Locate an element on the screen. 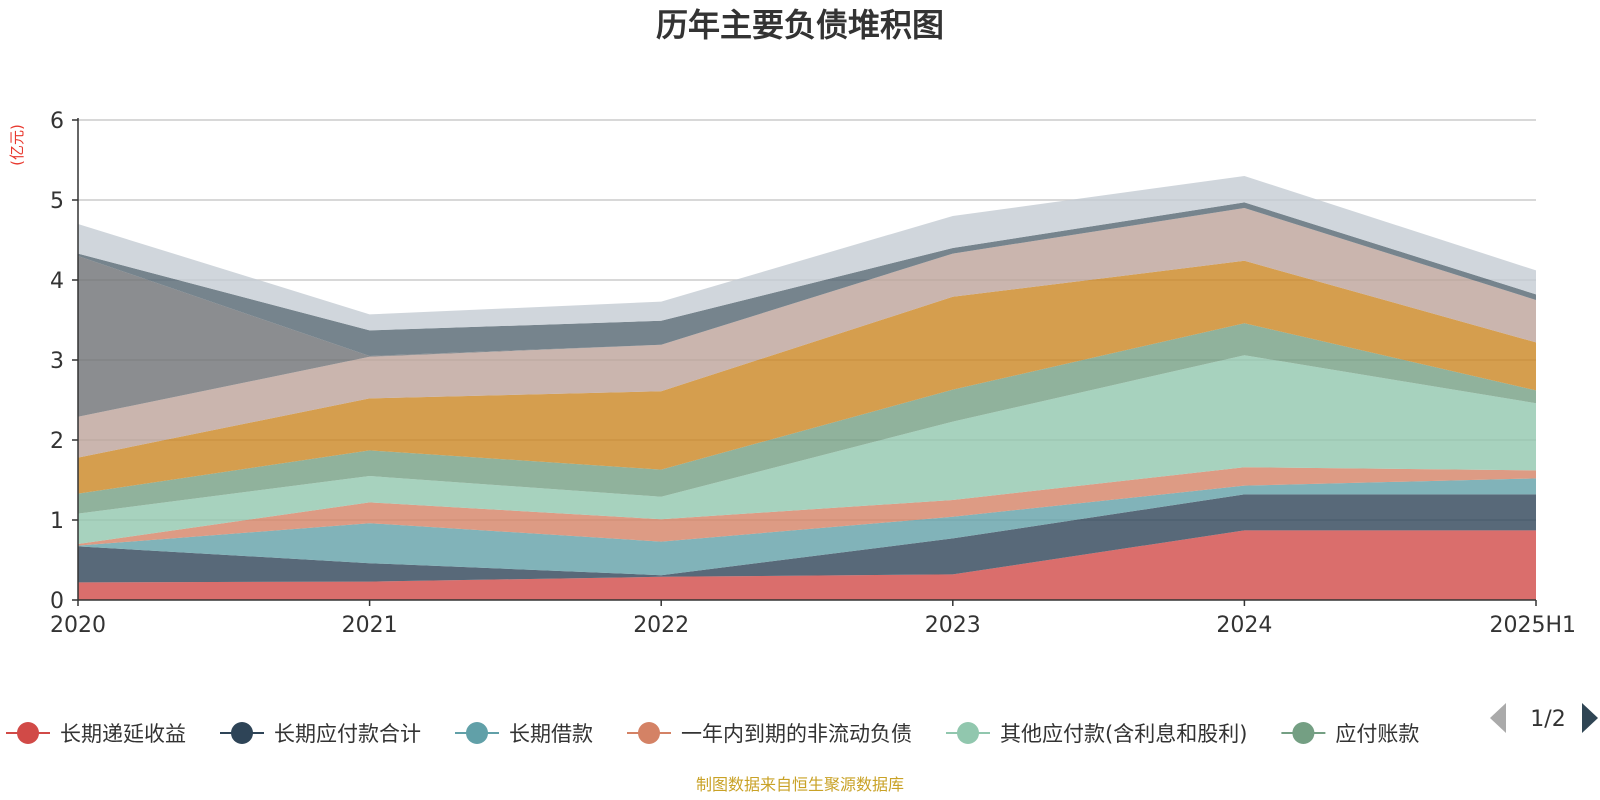 The height and width of the screenshot is (800, 1600). x-tick-label: 2025H1 is located at coordinates (1532, 625).